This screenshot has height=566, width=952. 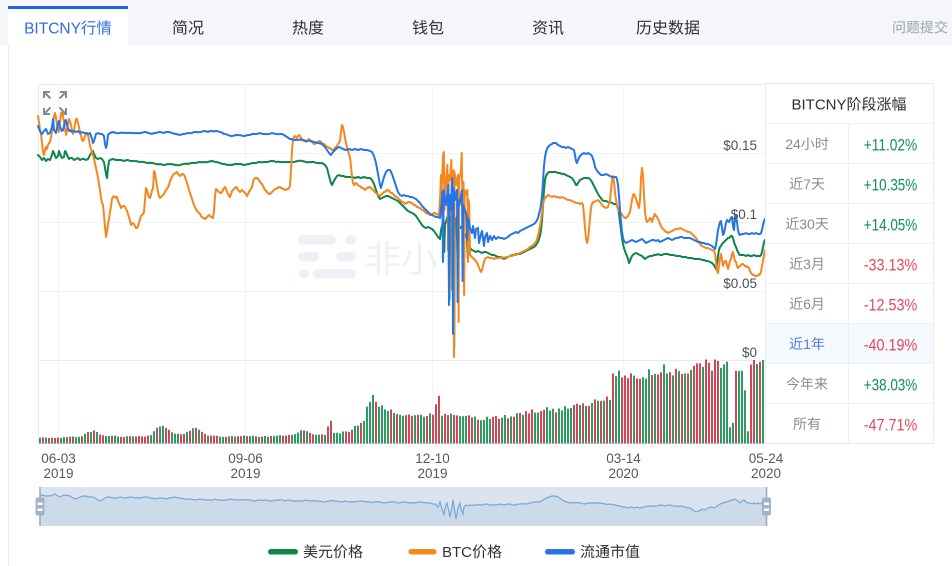 What do you see at coordinates (807, 184) in the screenshot?
I see `svg-text: 7` at bounding box center [807, 184].